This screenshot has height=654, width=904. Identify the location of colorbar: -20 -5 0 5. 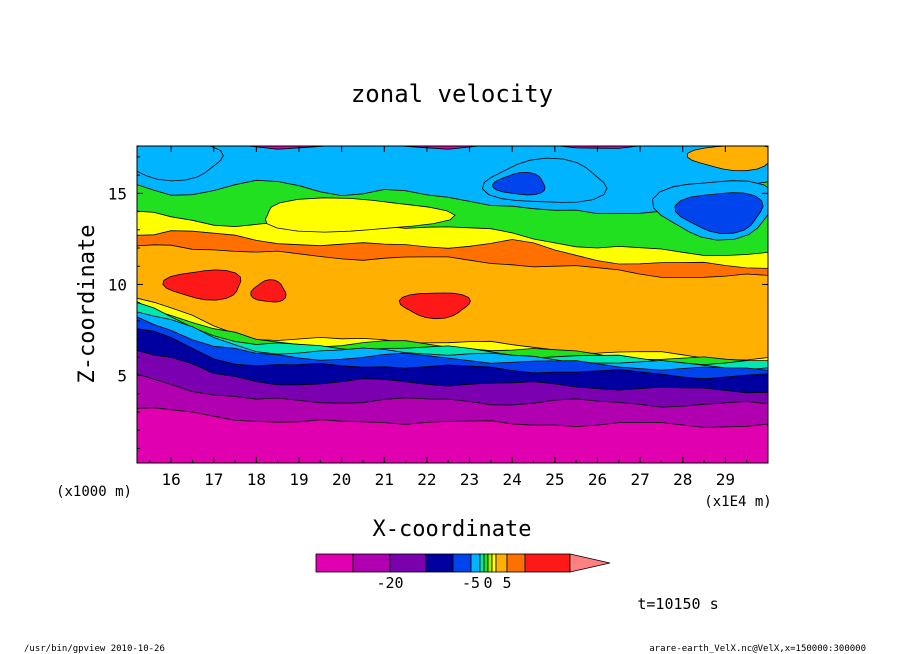
(463, 572).